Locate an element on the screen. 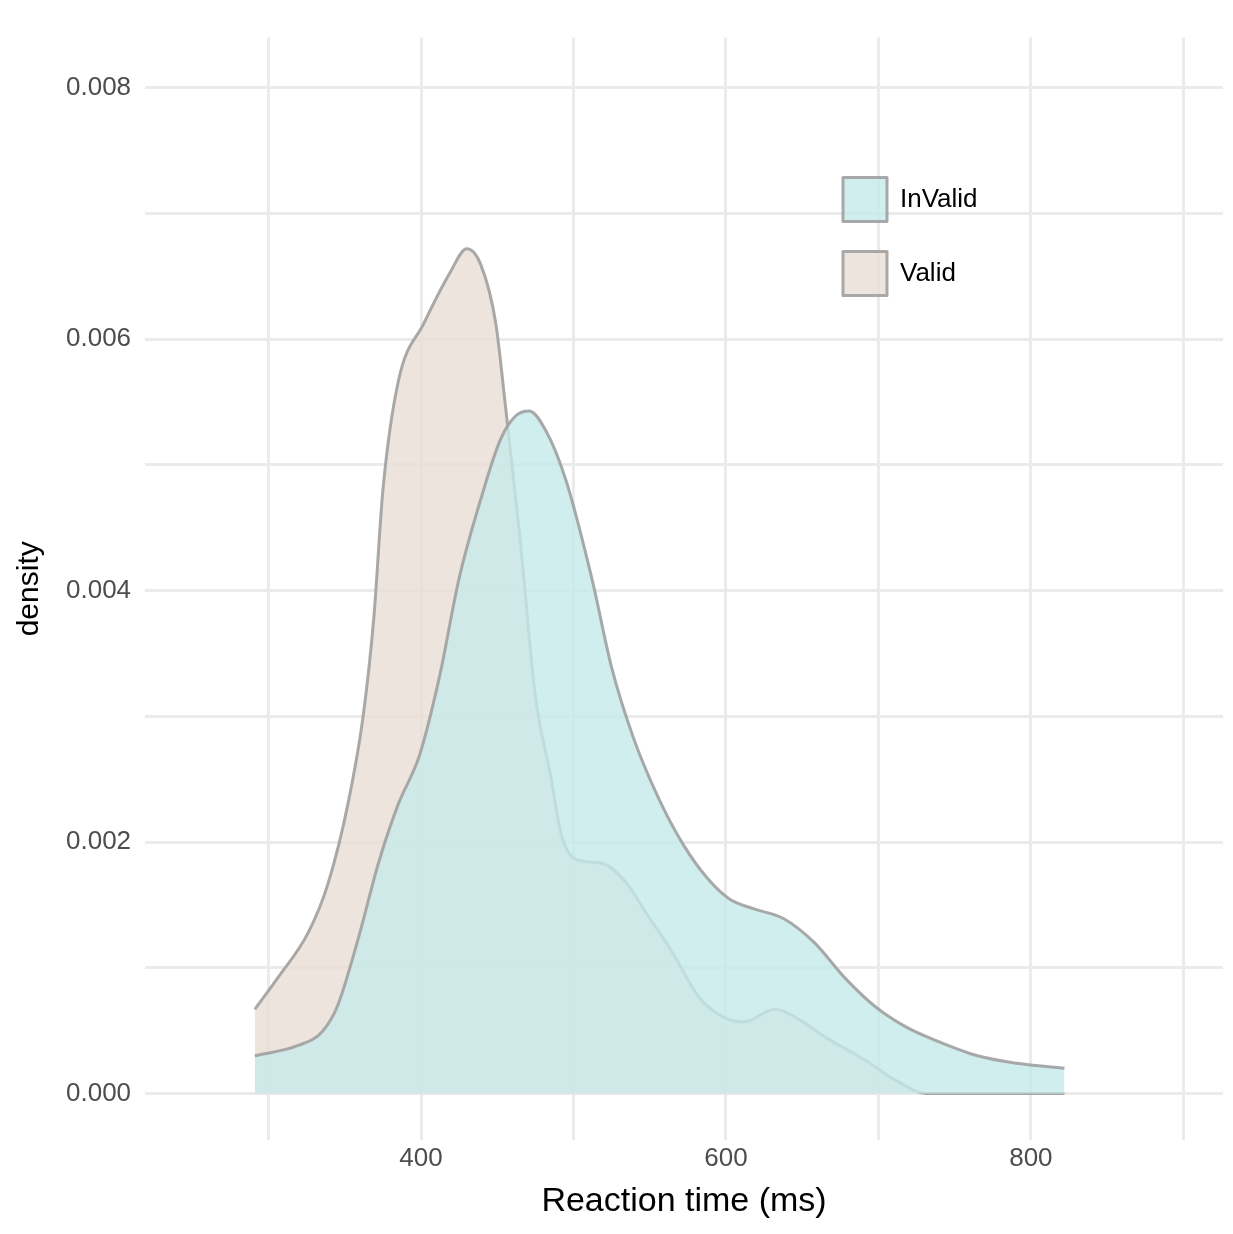 The width and height of the screenshot is (1233, 1234). legend-label: Valid is located at coordinates (928, 271).